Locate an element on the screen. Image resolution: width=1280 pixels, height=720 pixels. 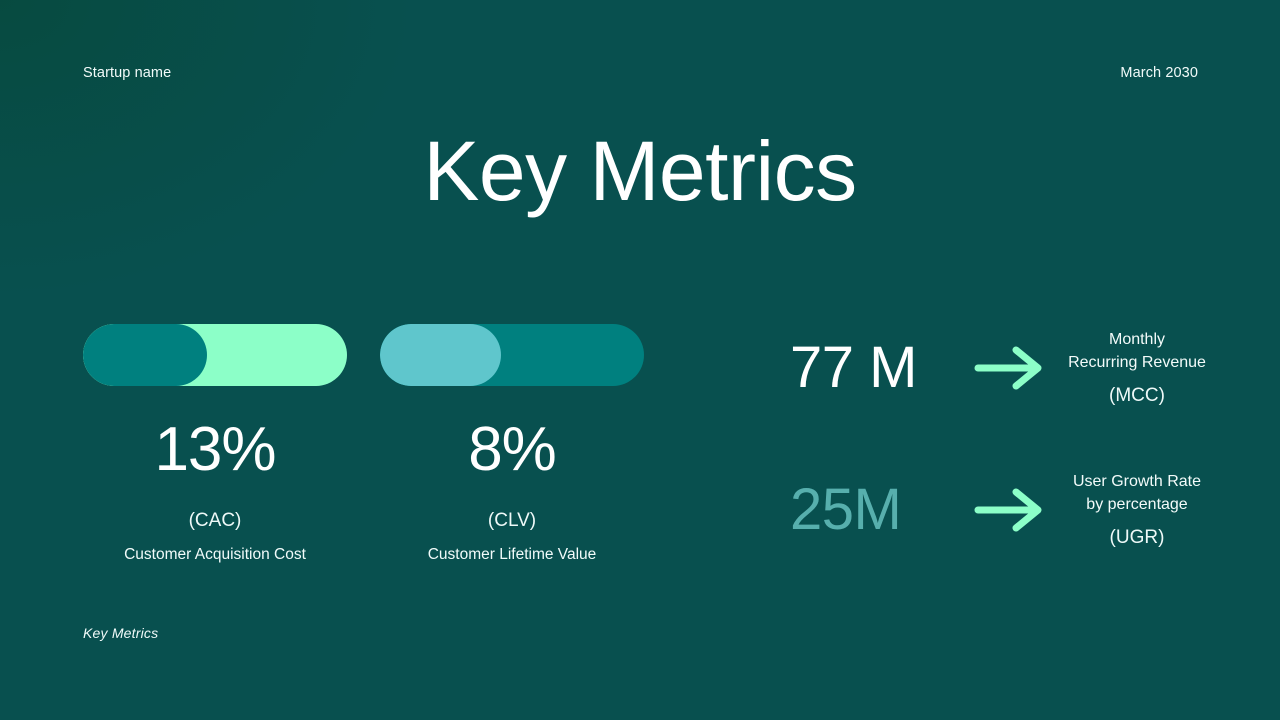
metric-label-mcc-line1: Monthly is located at coordinates (1137, 340).